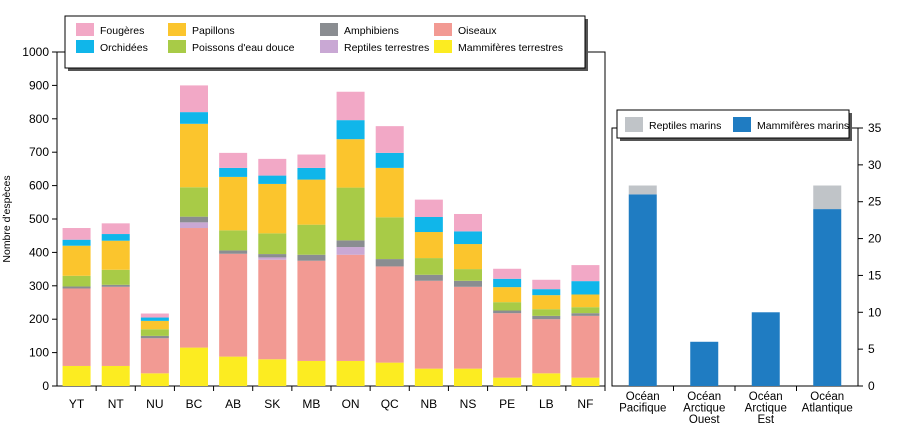 The width and height of the screenshot is (910, 438). Describe the element at coordinates (272, 244) in the screenshot. I see `bar-sk-poissons-d-eau-douce` at that location.